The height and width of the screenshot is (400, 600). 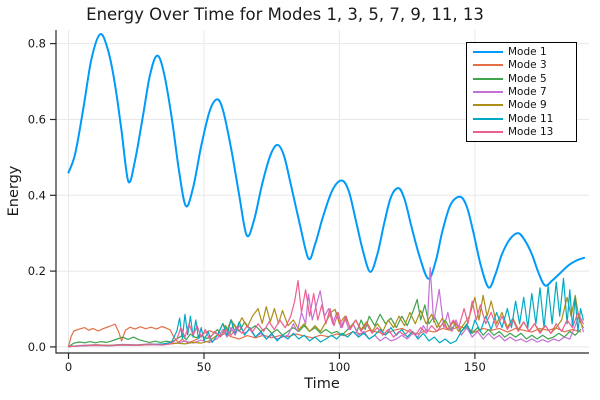 I want to click on legend-entry-mode-1: Mode 1, so click(x=521, y=51).